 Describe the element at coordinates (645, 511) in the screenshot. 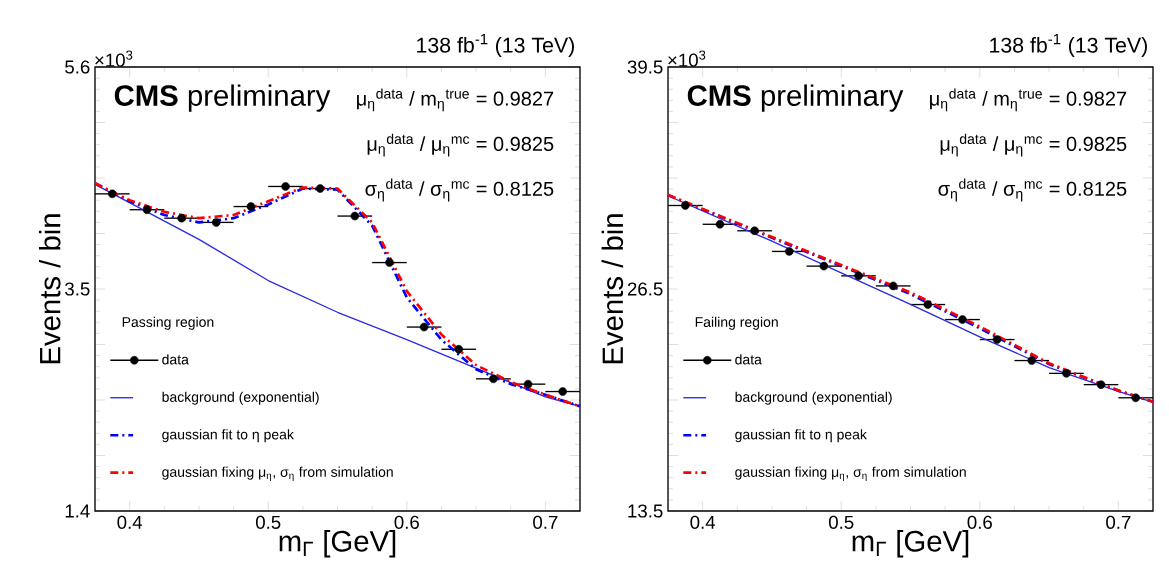

I see `y-tick-label: 13.5` at that location.